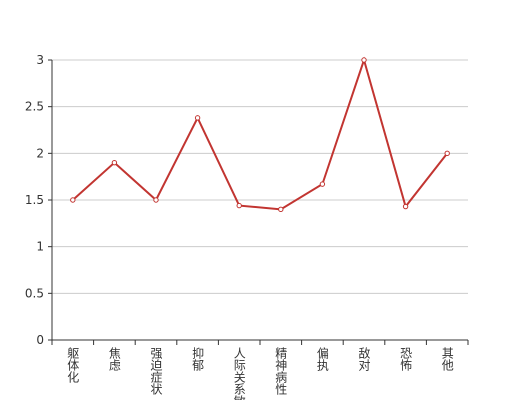  I want to click on x-tick-label: 强迫症状, so click(156, 371).